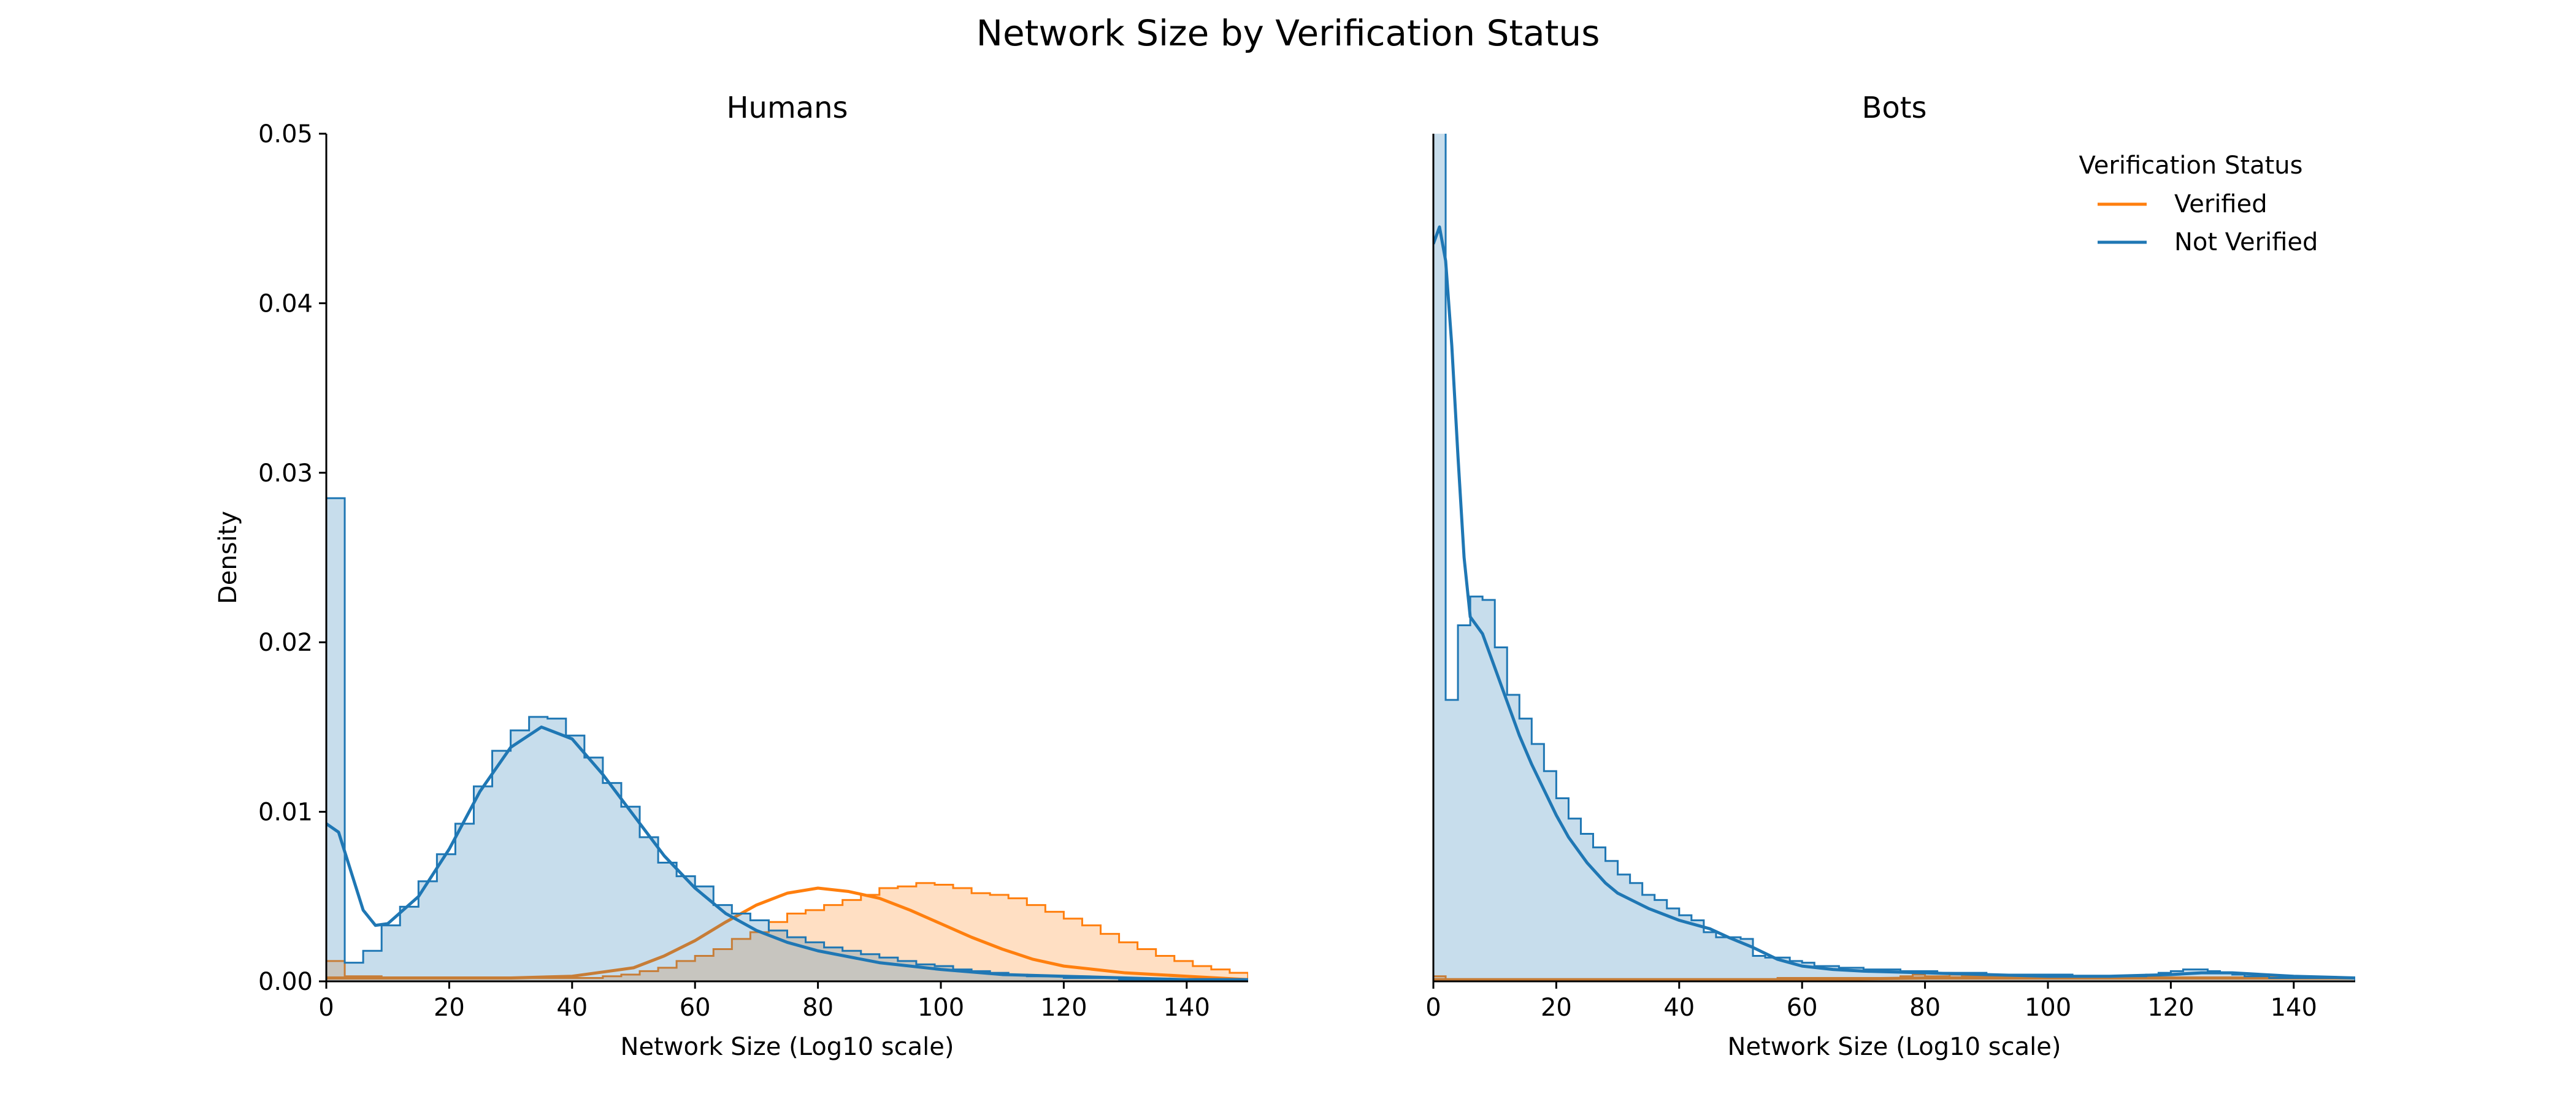  What do you see at coordinates (1556, 1008) in the screenshot?
I see `x-tick-label-bots: 20` at bounding box center [1556, 1008].